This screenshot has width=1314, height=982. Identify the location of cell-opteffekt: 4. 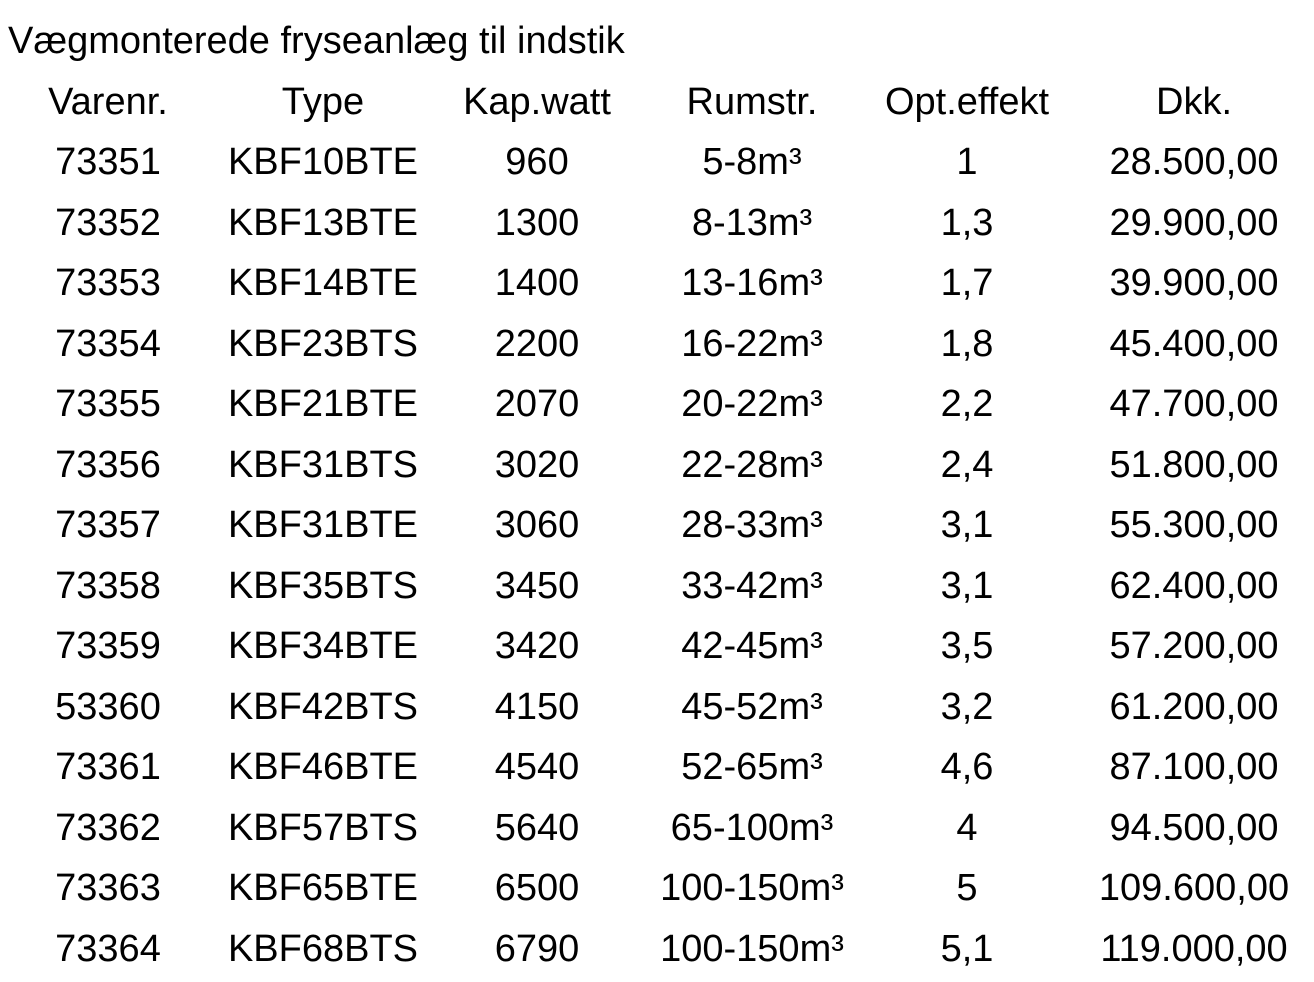
(967, 827).